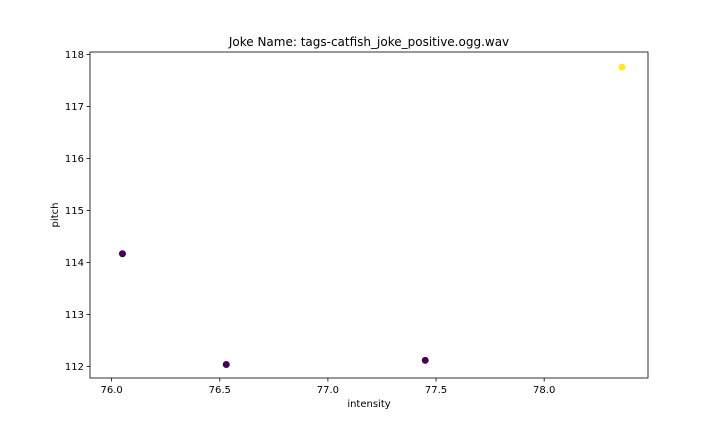 This screenshot has width=720, height=432. I want to click on y-tick-label: 117, so click(74, 107).